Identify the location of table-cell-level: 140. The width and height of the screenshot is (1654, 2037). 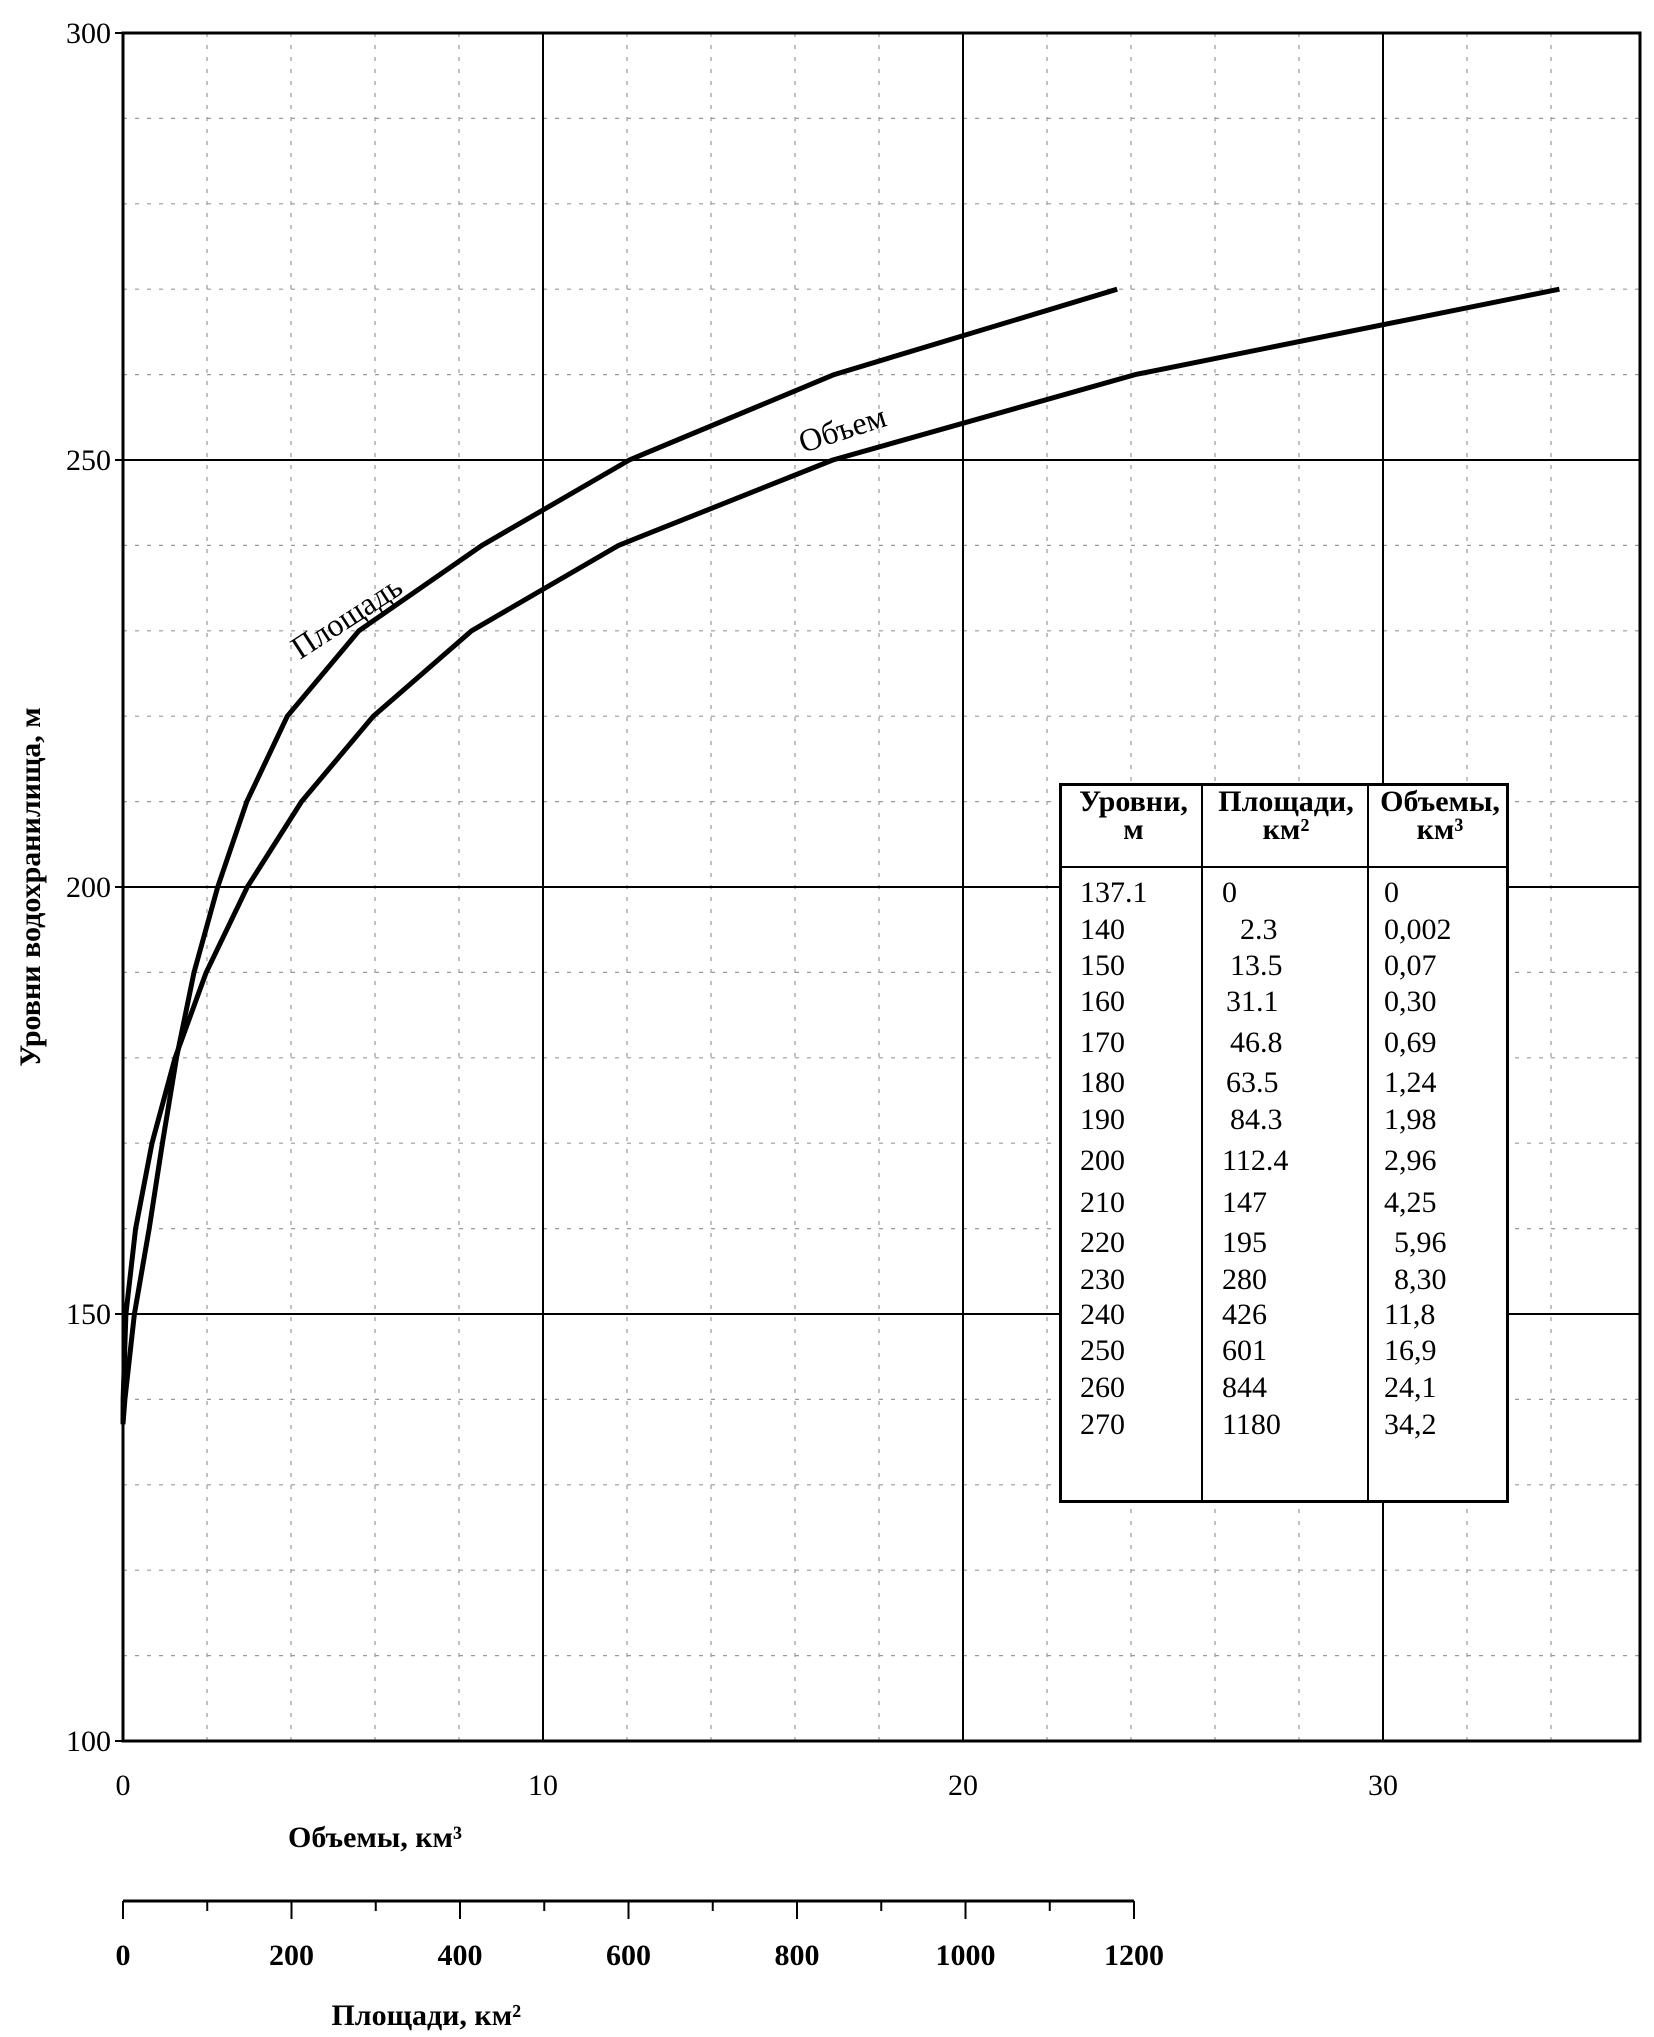
(1102, 929).